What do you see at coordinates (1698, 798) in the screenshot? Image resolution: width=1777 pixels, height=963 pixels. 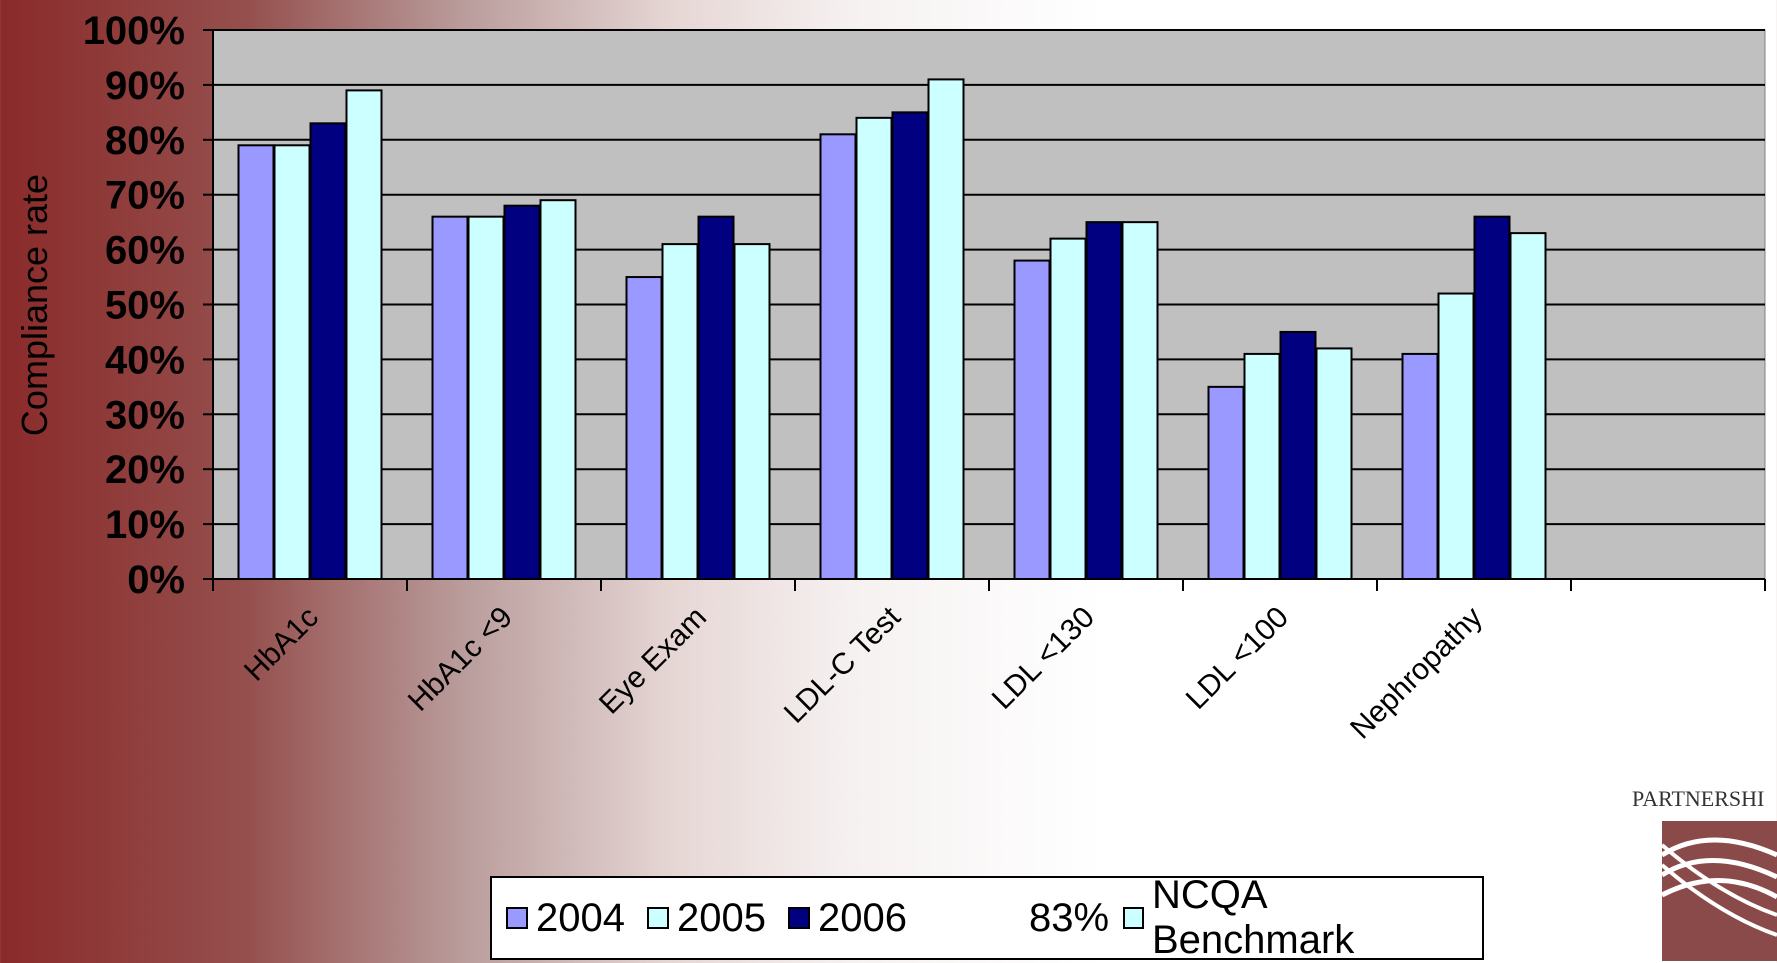 I see `logo-text: PARTNERSHI` at bounding box center [1698, 798].